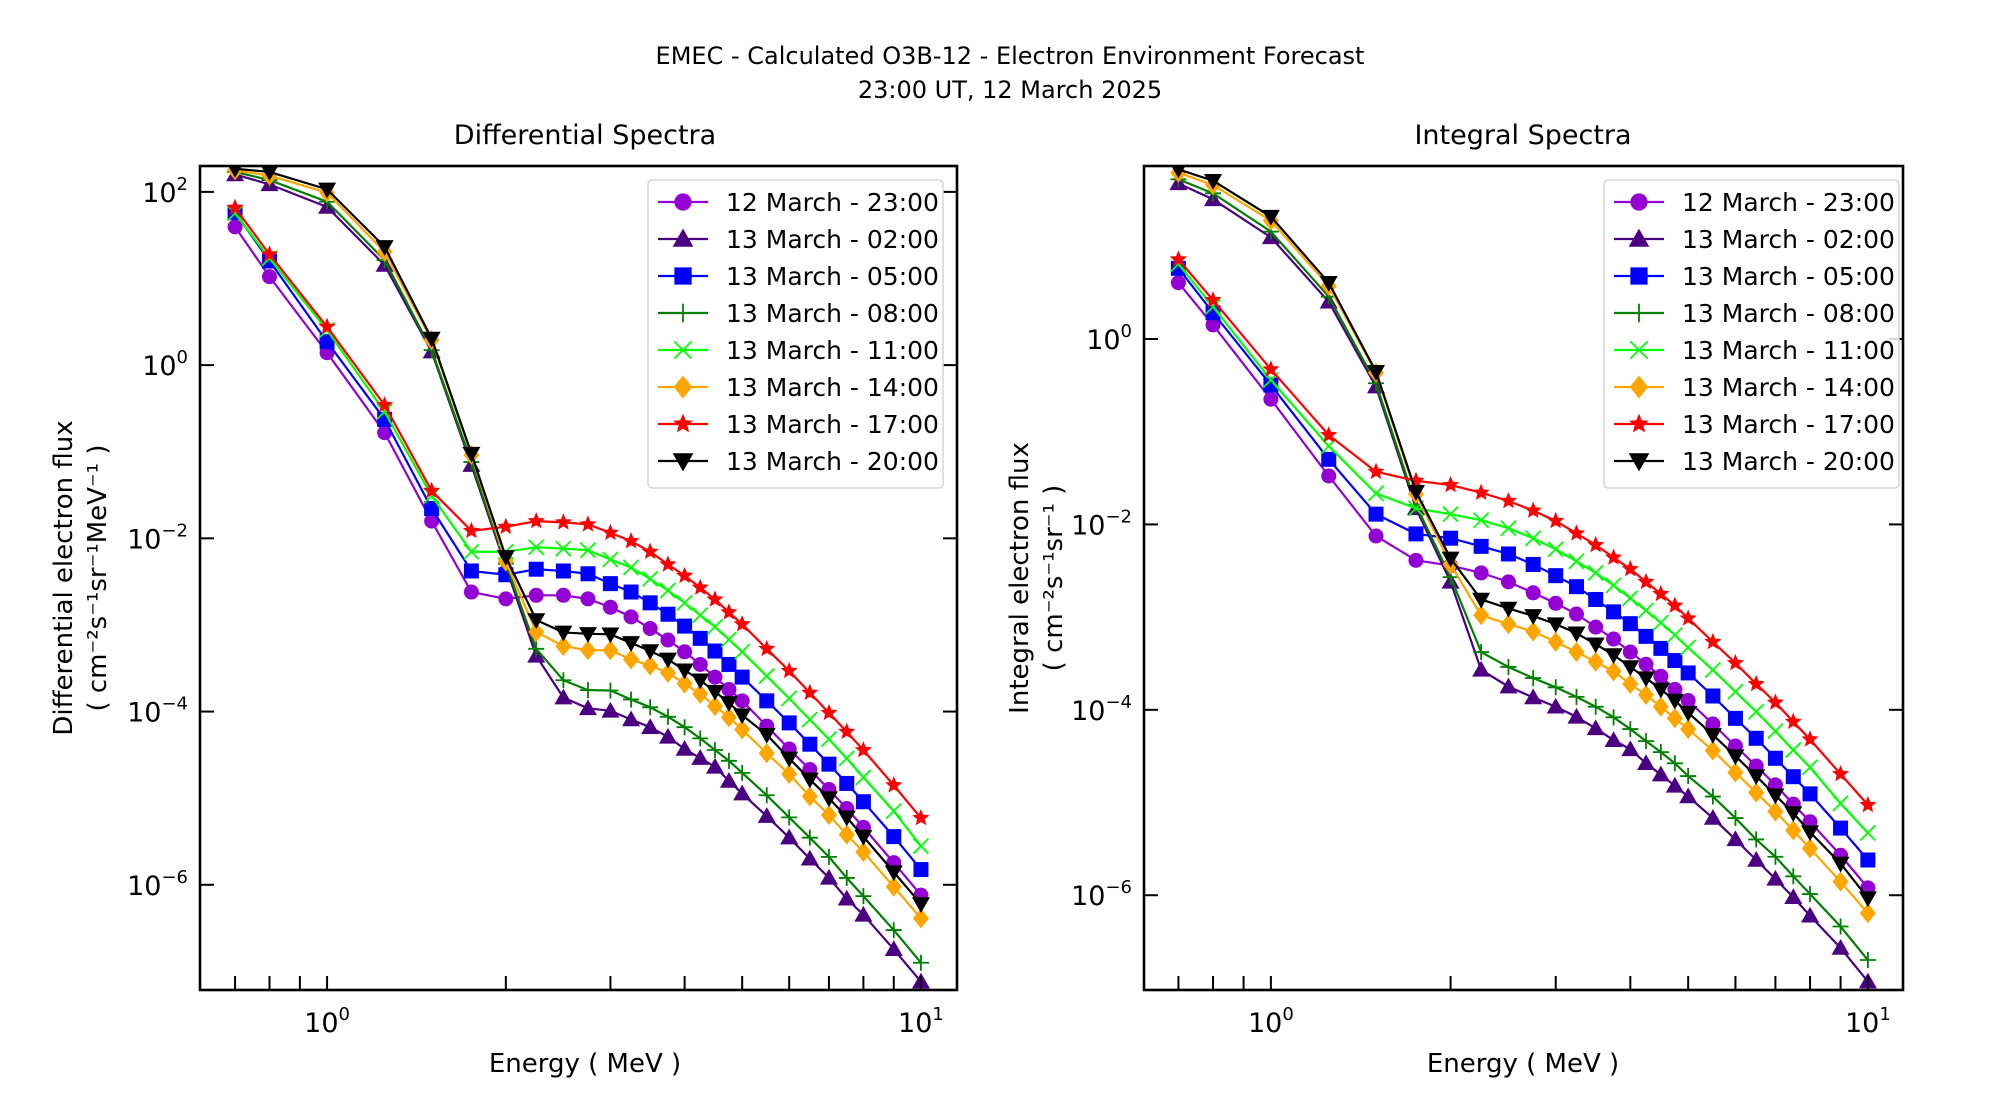  What do you see at coordinates (1788, 202) in the screenshot?
I see `legend-label: 12 March - 23:00` at bounding box center [1788, 202].